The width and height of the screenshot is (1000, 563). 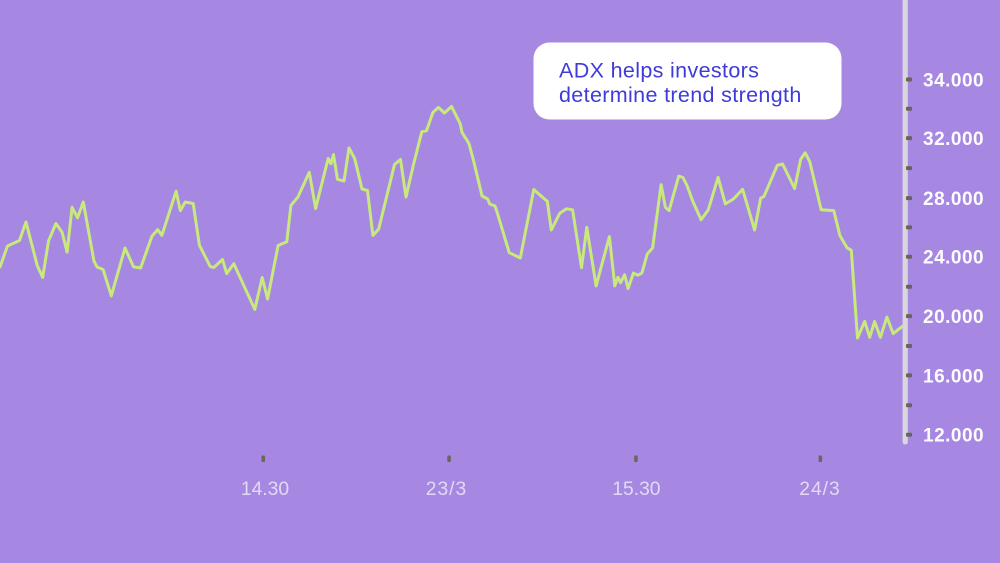 I want to click on svg-text: 28.000, so click(x=953, y=199).